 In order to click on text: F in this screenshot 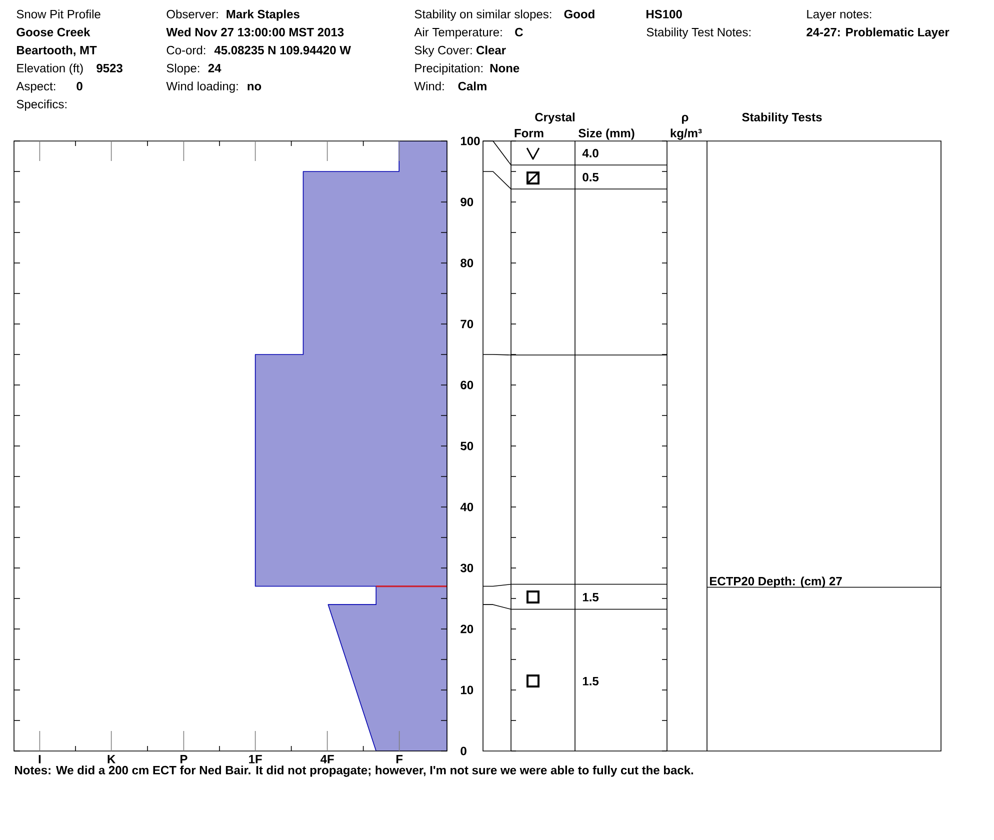, I will do `click(399, 759)`.